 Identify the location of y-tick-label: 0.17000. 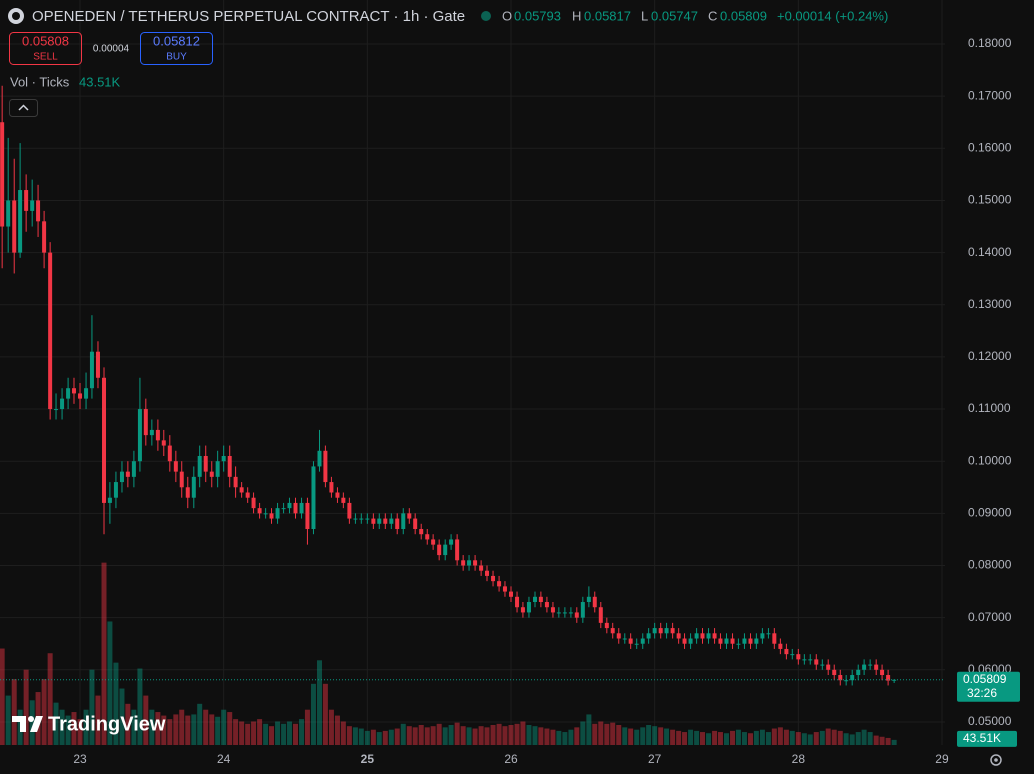
(990, 95).